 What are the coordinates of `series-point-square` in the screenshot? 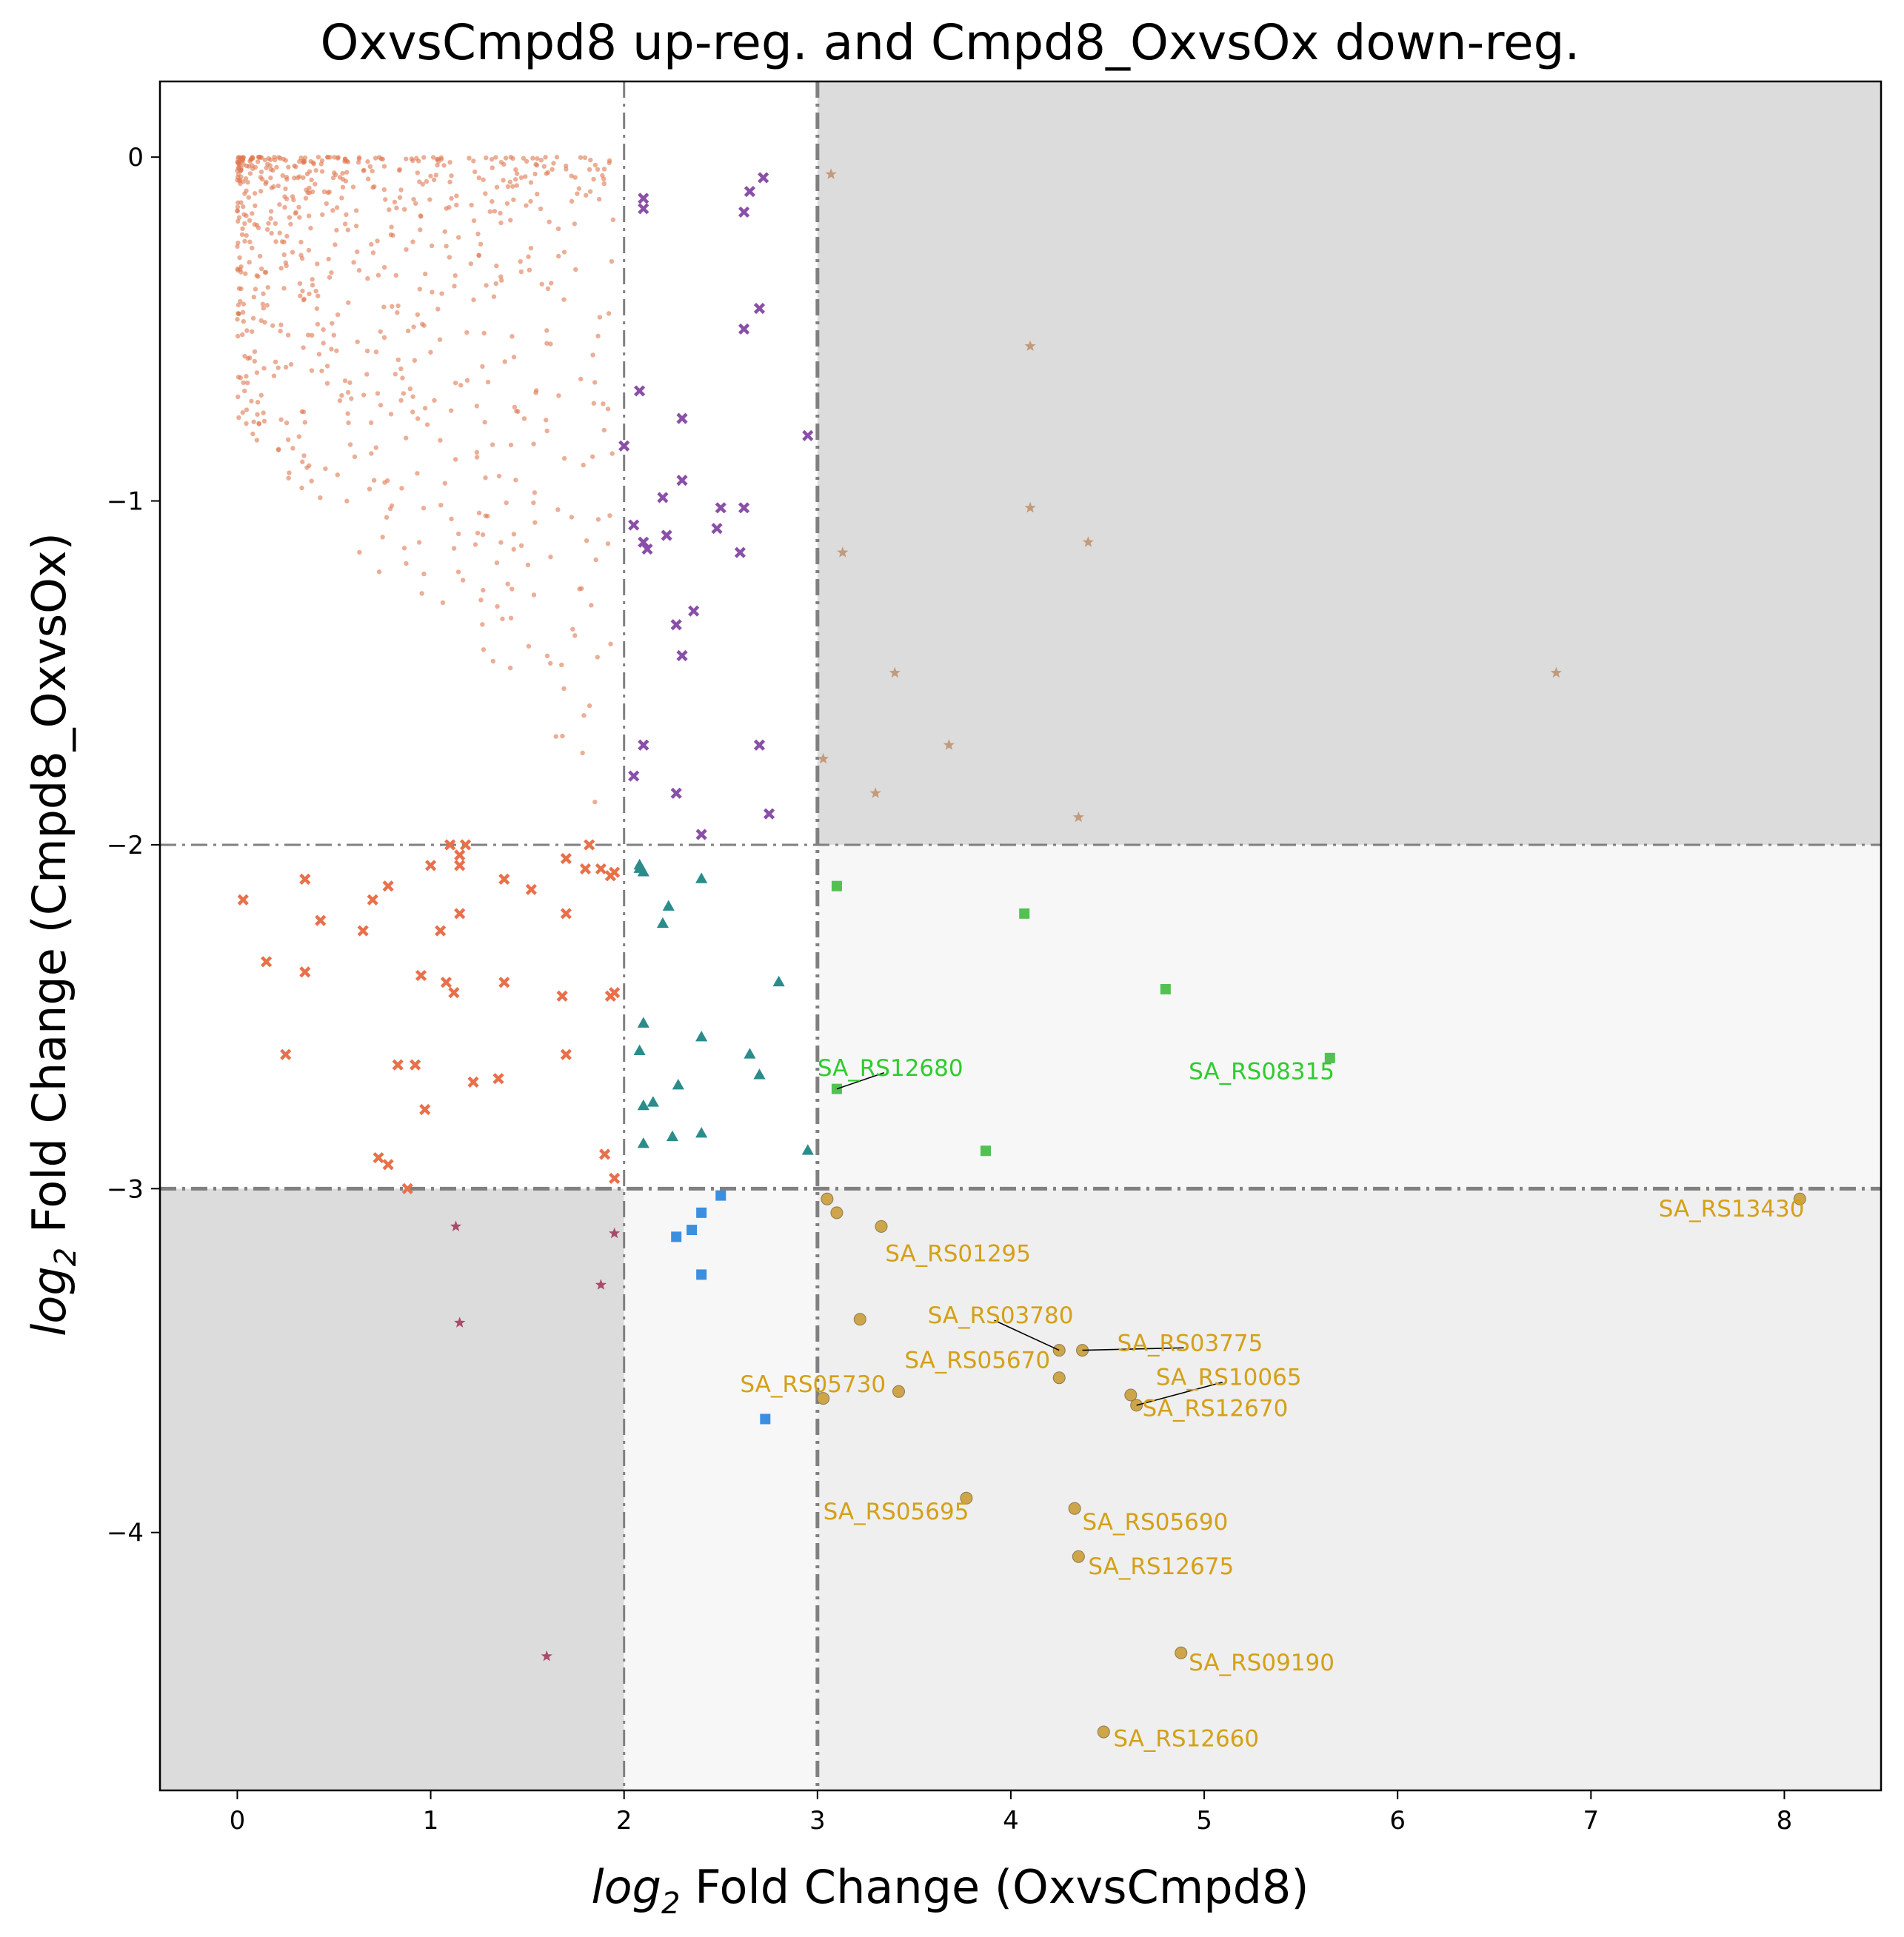 It's located at (701, 1212).